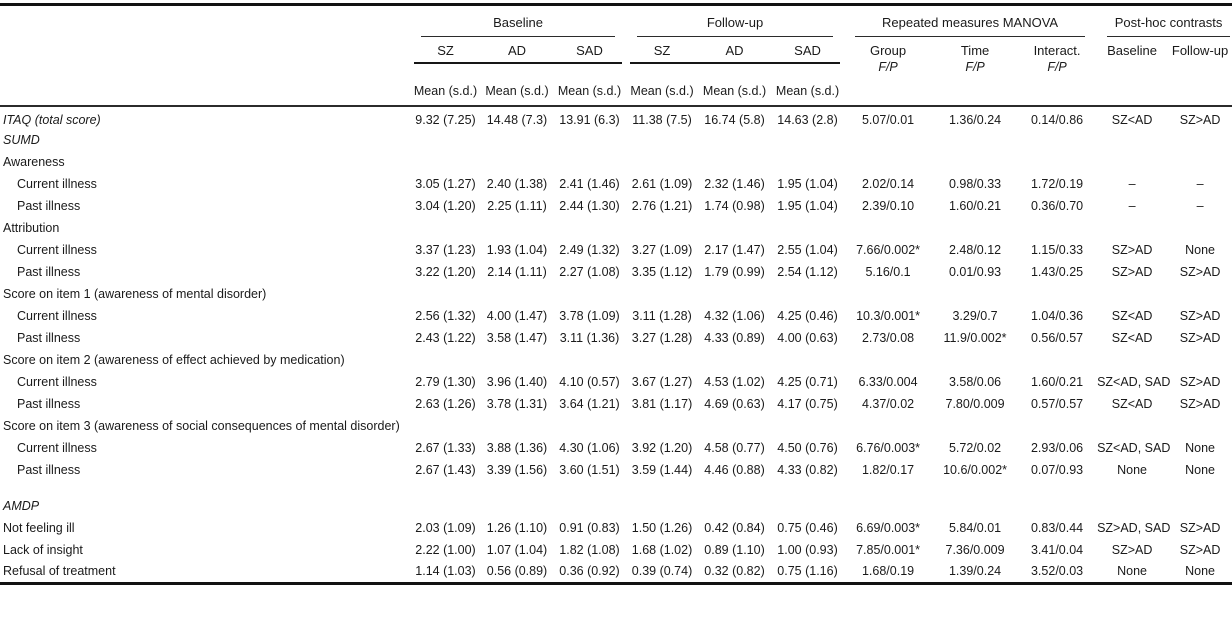 The width and height of the screenshot is (1232, 620). What do you see at coordinates (734, 550) in the screenshot?
I see `cell: 0.89 (1.10)` at bounding box center [734, 550].